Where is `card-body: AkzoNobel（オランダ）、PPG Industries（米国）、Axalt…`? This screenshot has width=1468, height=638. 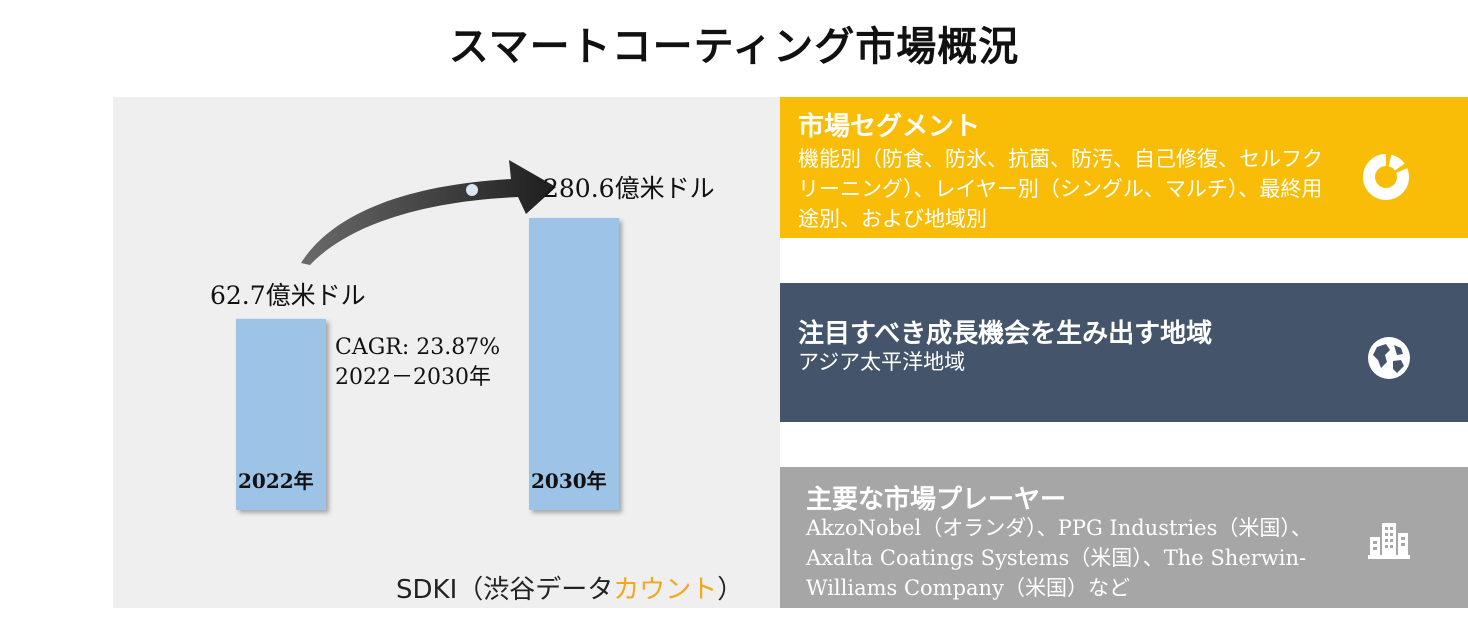
card-body: AkzoNobel（オランダ）、PPG Industries（米国）、Axalt… is located at coordinates (1059, 558).